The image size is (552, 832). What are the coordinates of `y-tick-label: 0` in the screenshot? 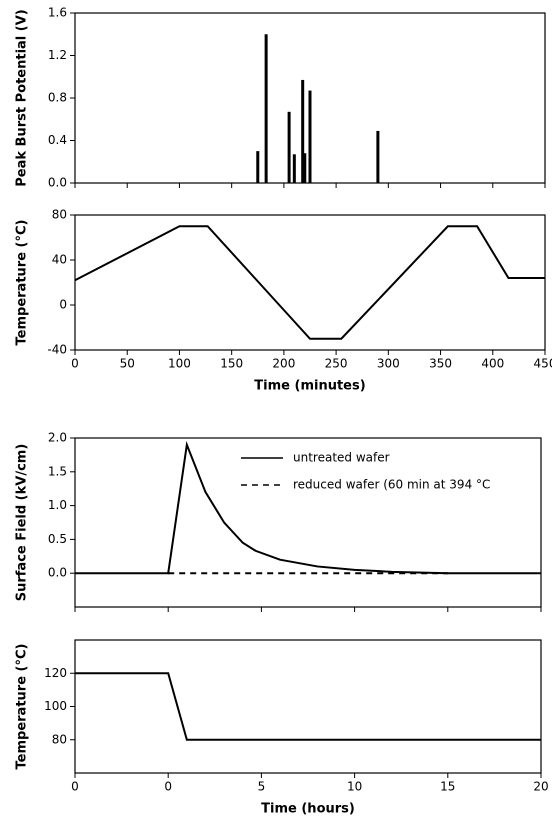 It's located at (63, 305).